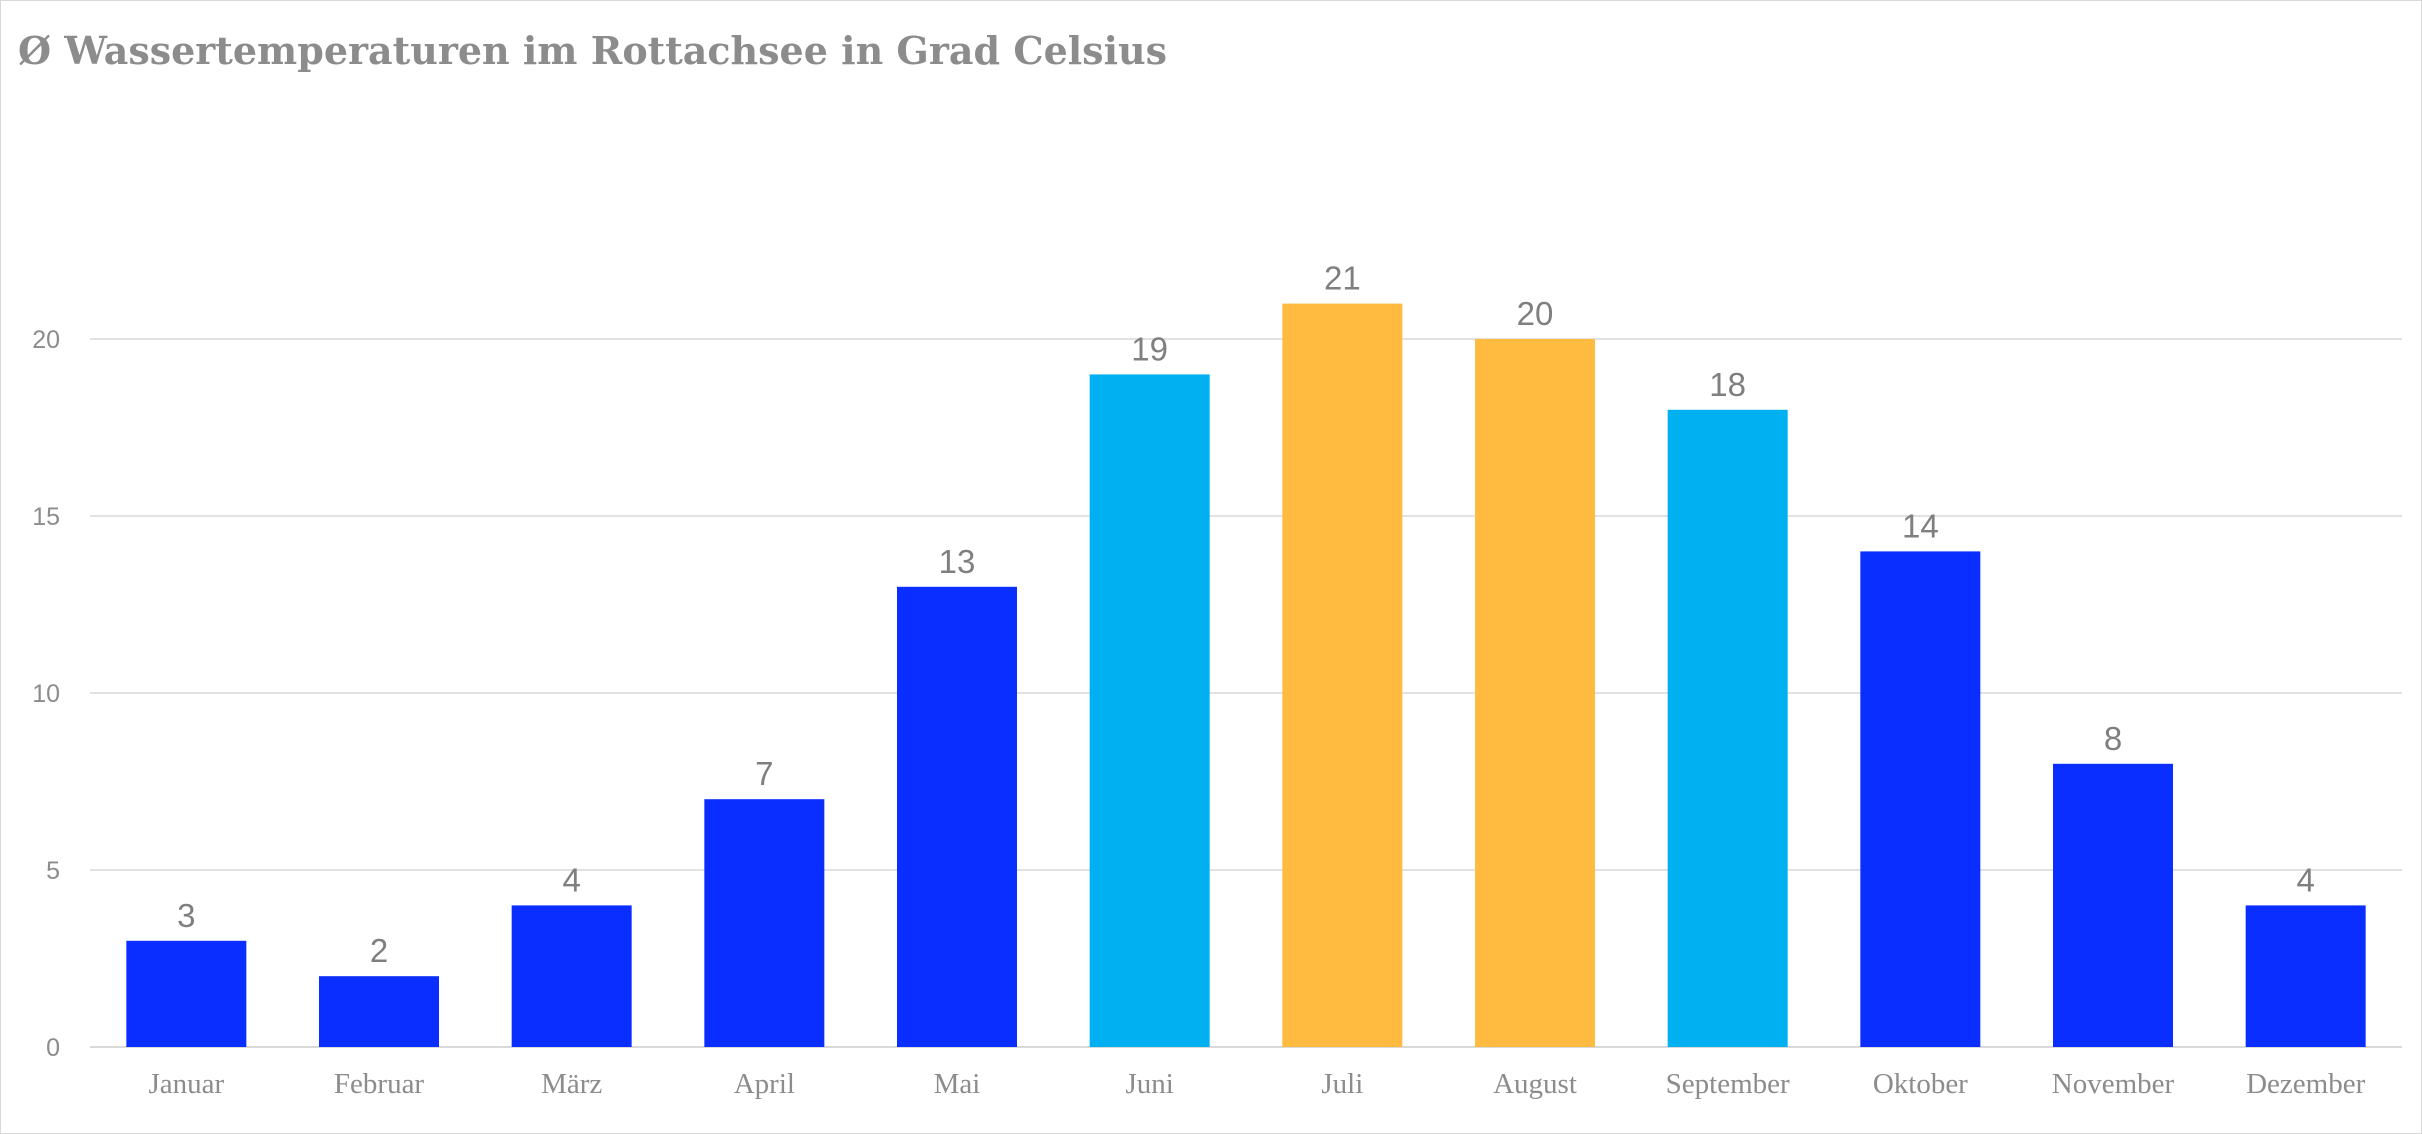 The width and height of the screenshot is (2422, 1134). What do you see at coordinates (379, 1084) in the screenshot?
I see `x-tick-label: Februar` at bounding box center [379, 1084].